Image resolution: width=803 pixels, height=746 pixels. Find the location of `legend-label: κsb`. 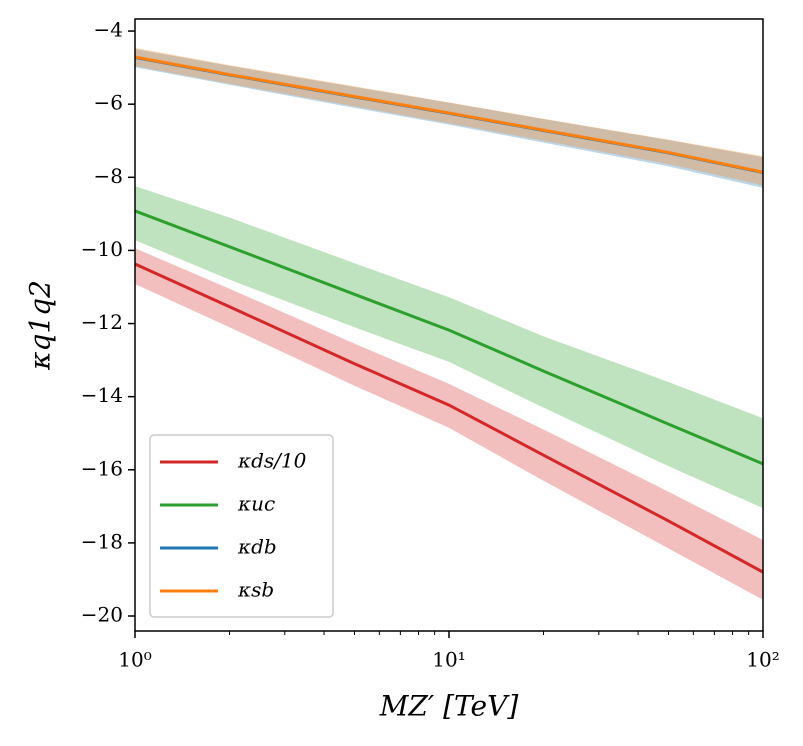

legend-label: κsb is located at coordinates (255, 590).